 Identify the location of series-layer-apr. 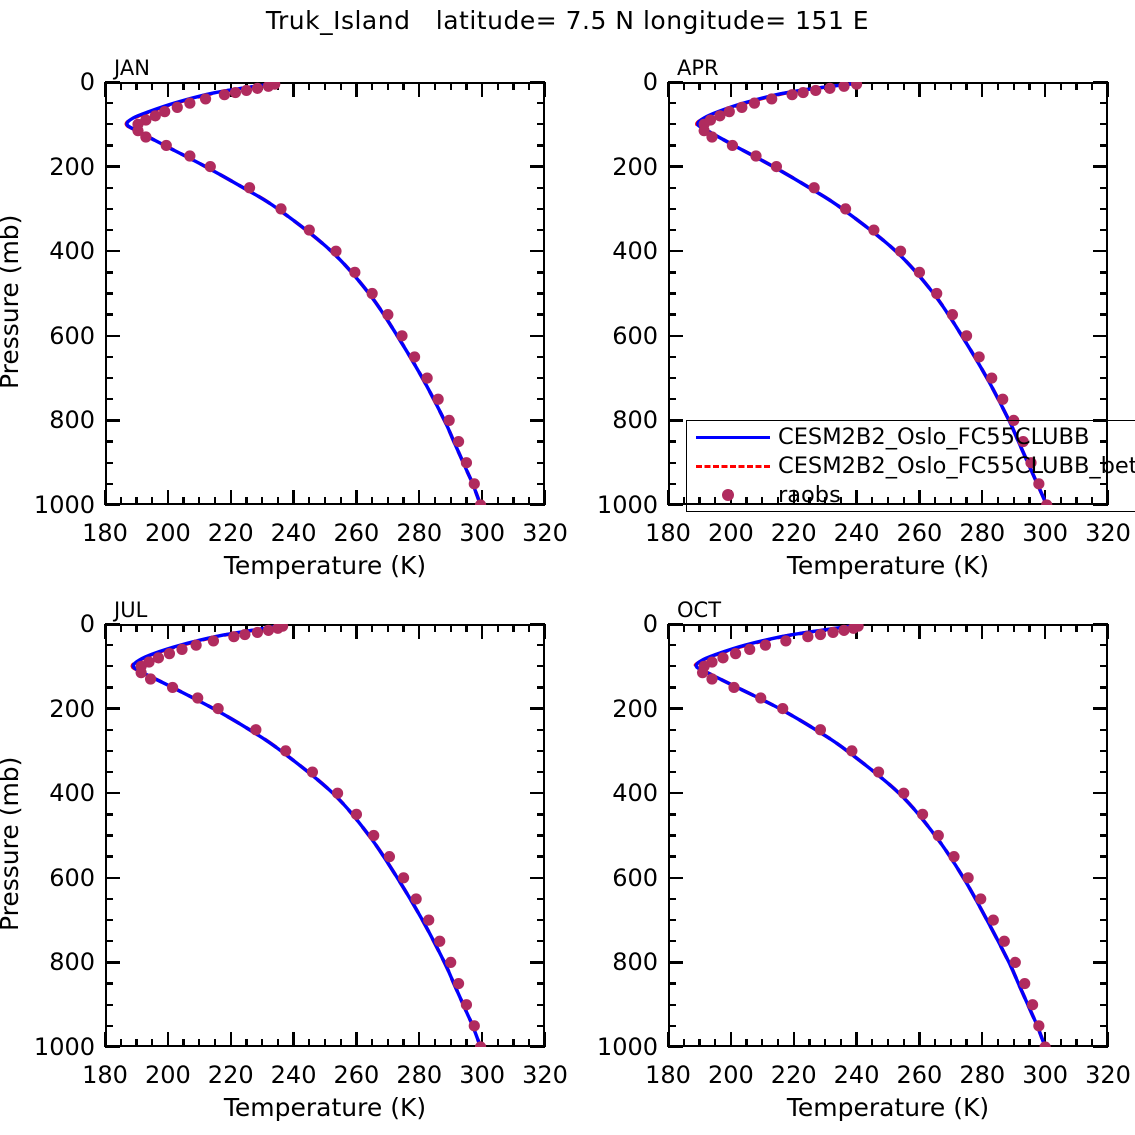
(874, 293).